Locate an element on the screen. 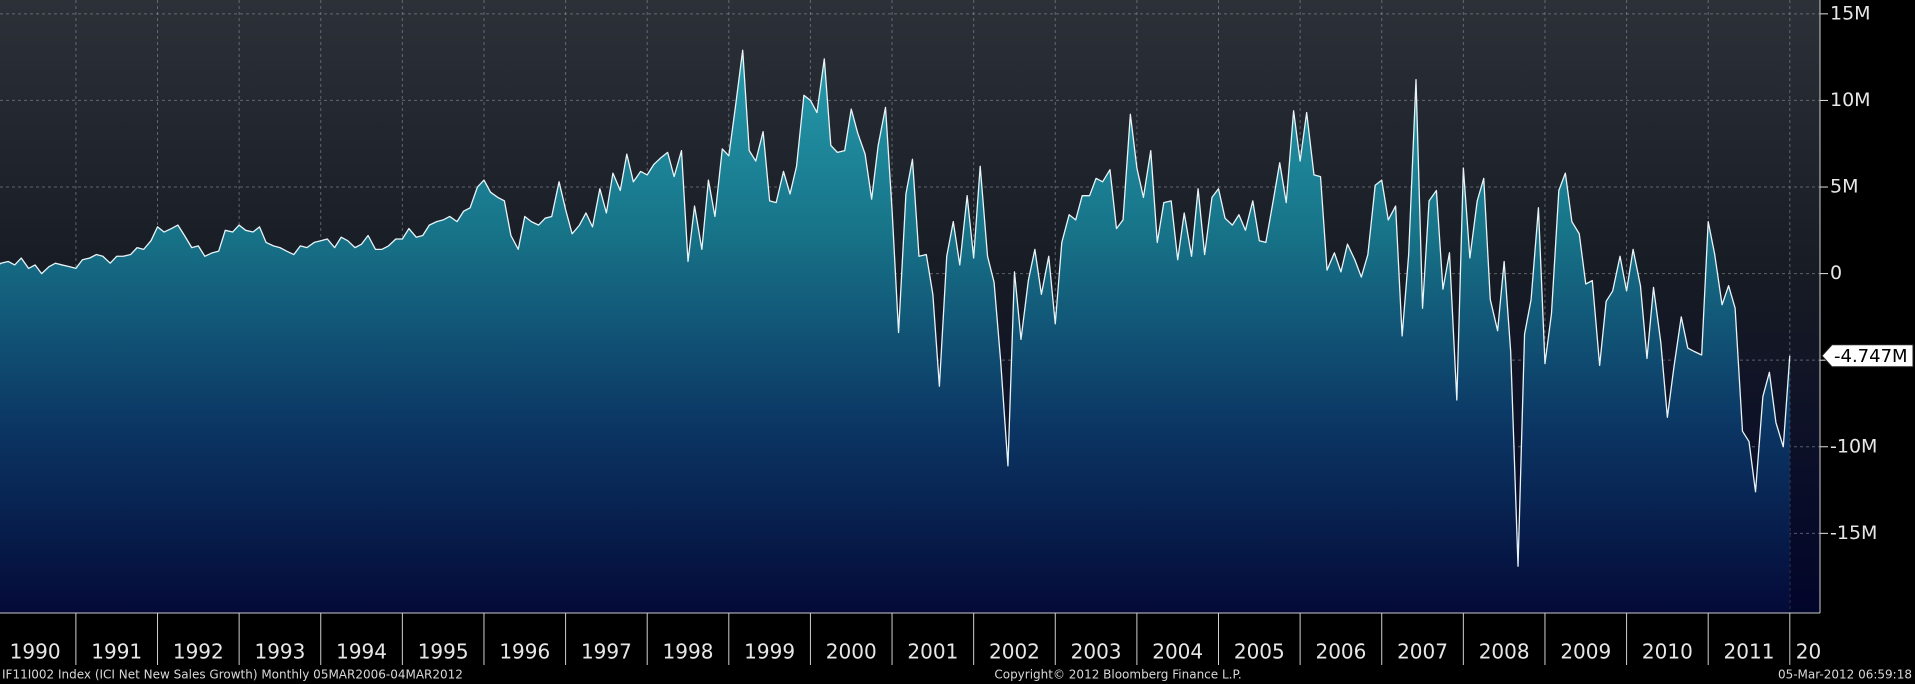 Image resolution: width=1915 pixels, height=684 pixels. x-tick-label: 1999 is located at coordinates (769, 652).